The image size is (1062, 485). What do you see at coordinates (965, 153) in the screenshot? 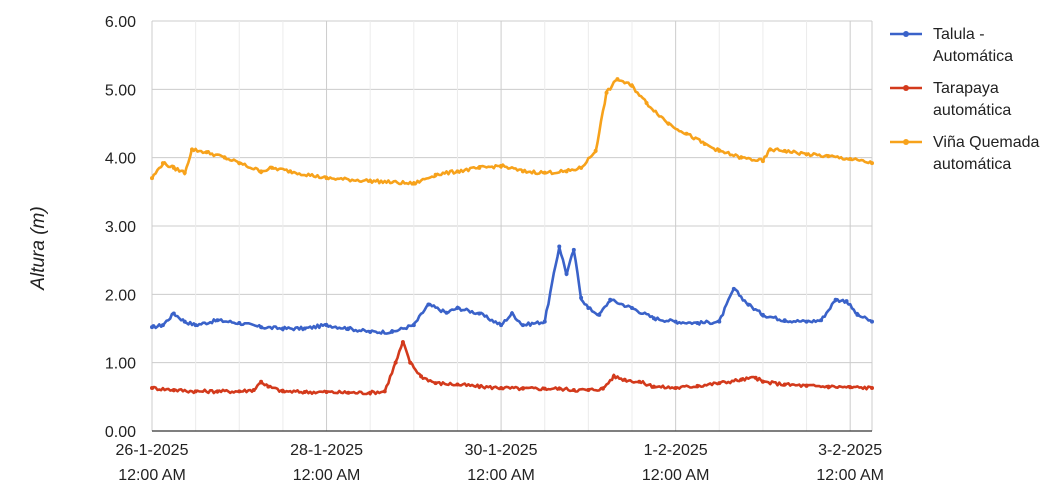
I see `legend-item-2: Viña Quemada automática` at bounding box center [965, 153].